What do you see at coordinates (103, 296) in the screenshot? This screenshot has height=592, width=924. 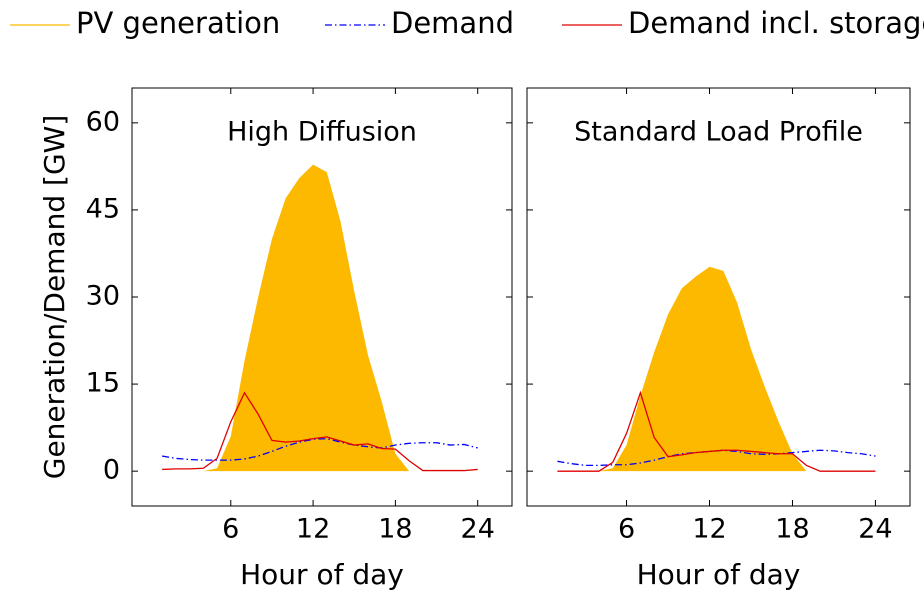 I see `y-tick-label: 30` at bounding box center [103, 296].